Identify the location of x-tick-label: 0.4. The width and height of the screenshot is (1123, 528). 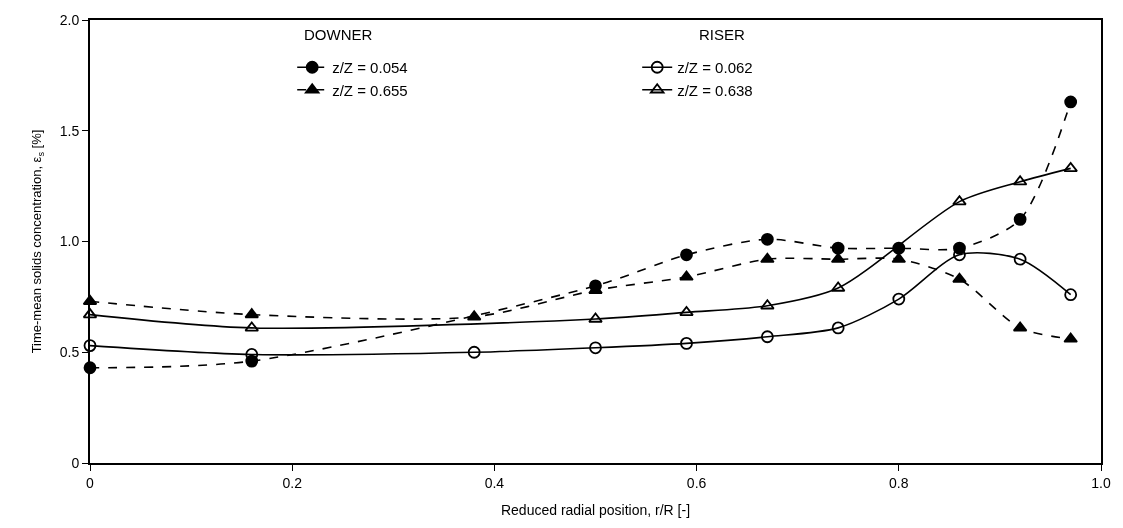
(494, 482).